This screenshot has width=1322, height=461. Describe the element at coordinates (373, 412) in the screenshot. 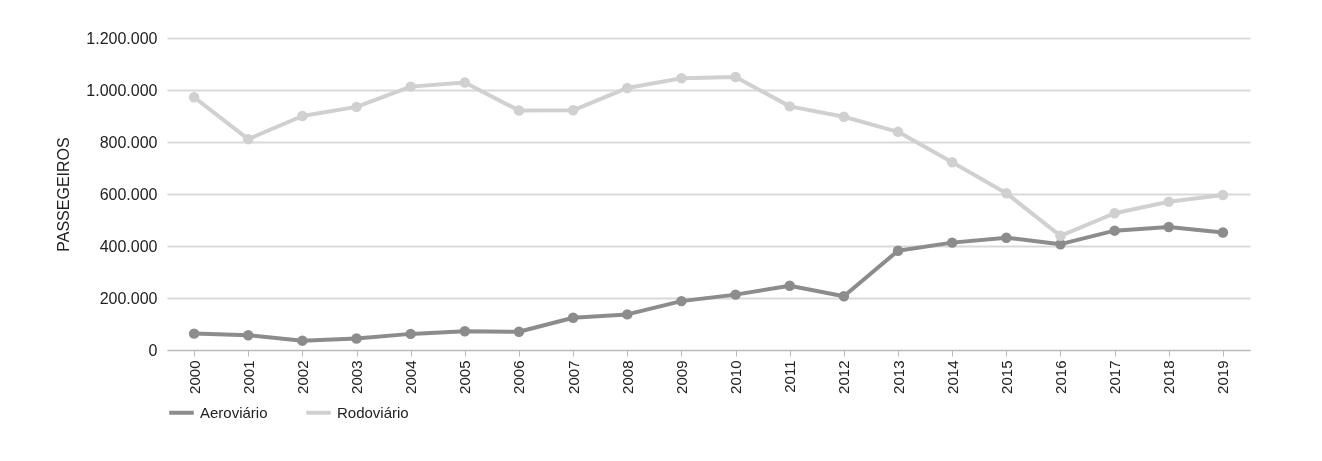

I see `legend-label: Rodoviário` at that location.